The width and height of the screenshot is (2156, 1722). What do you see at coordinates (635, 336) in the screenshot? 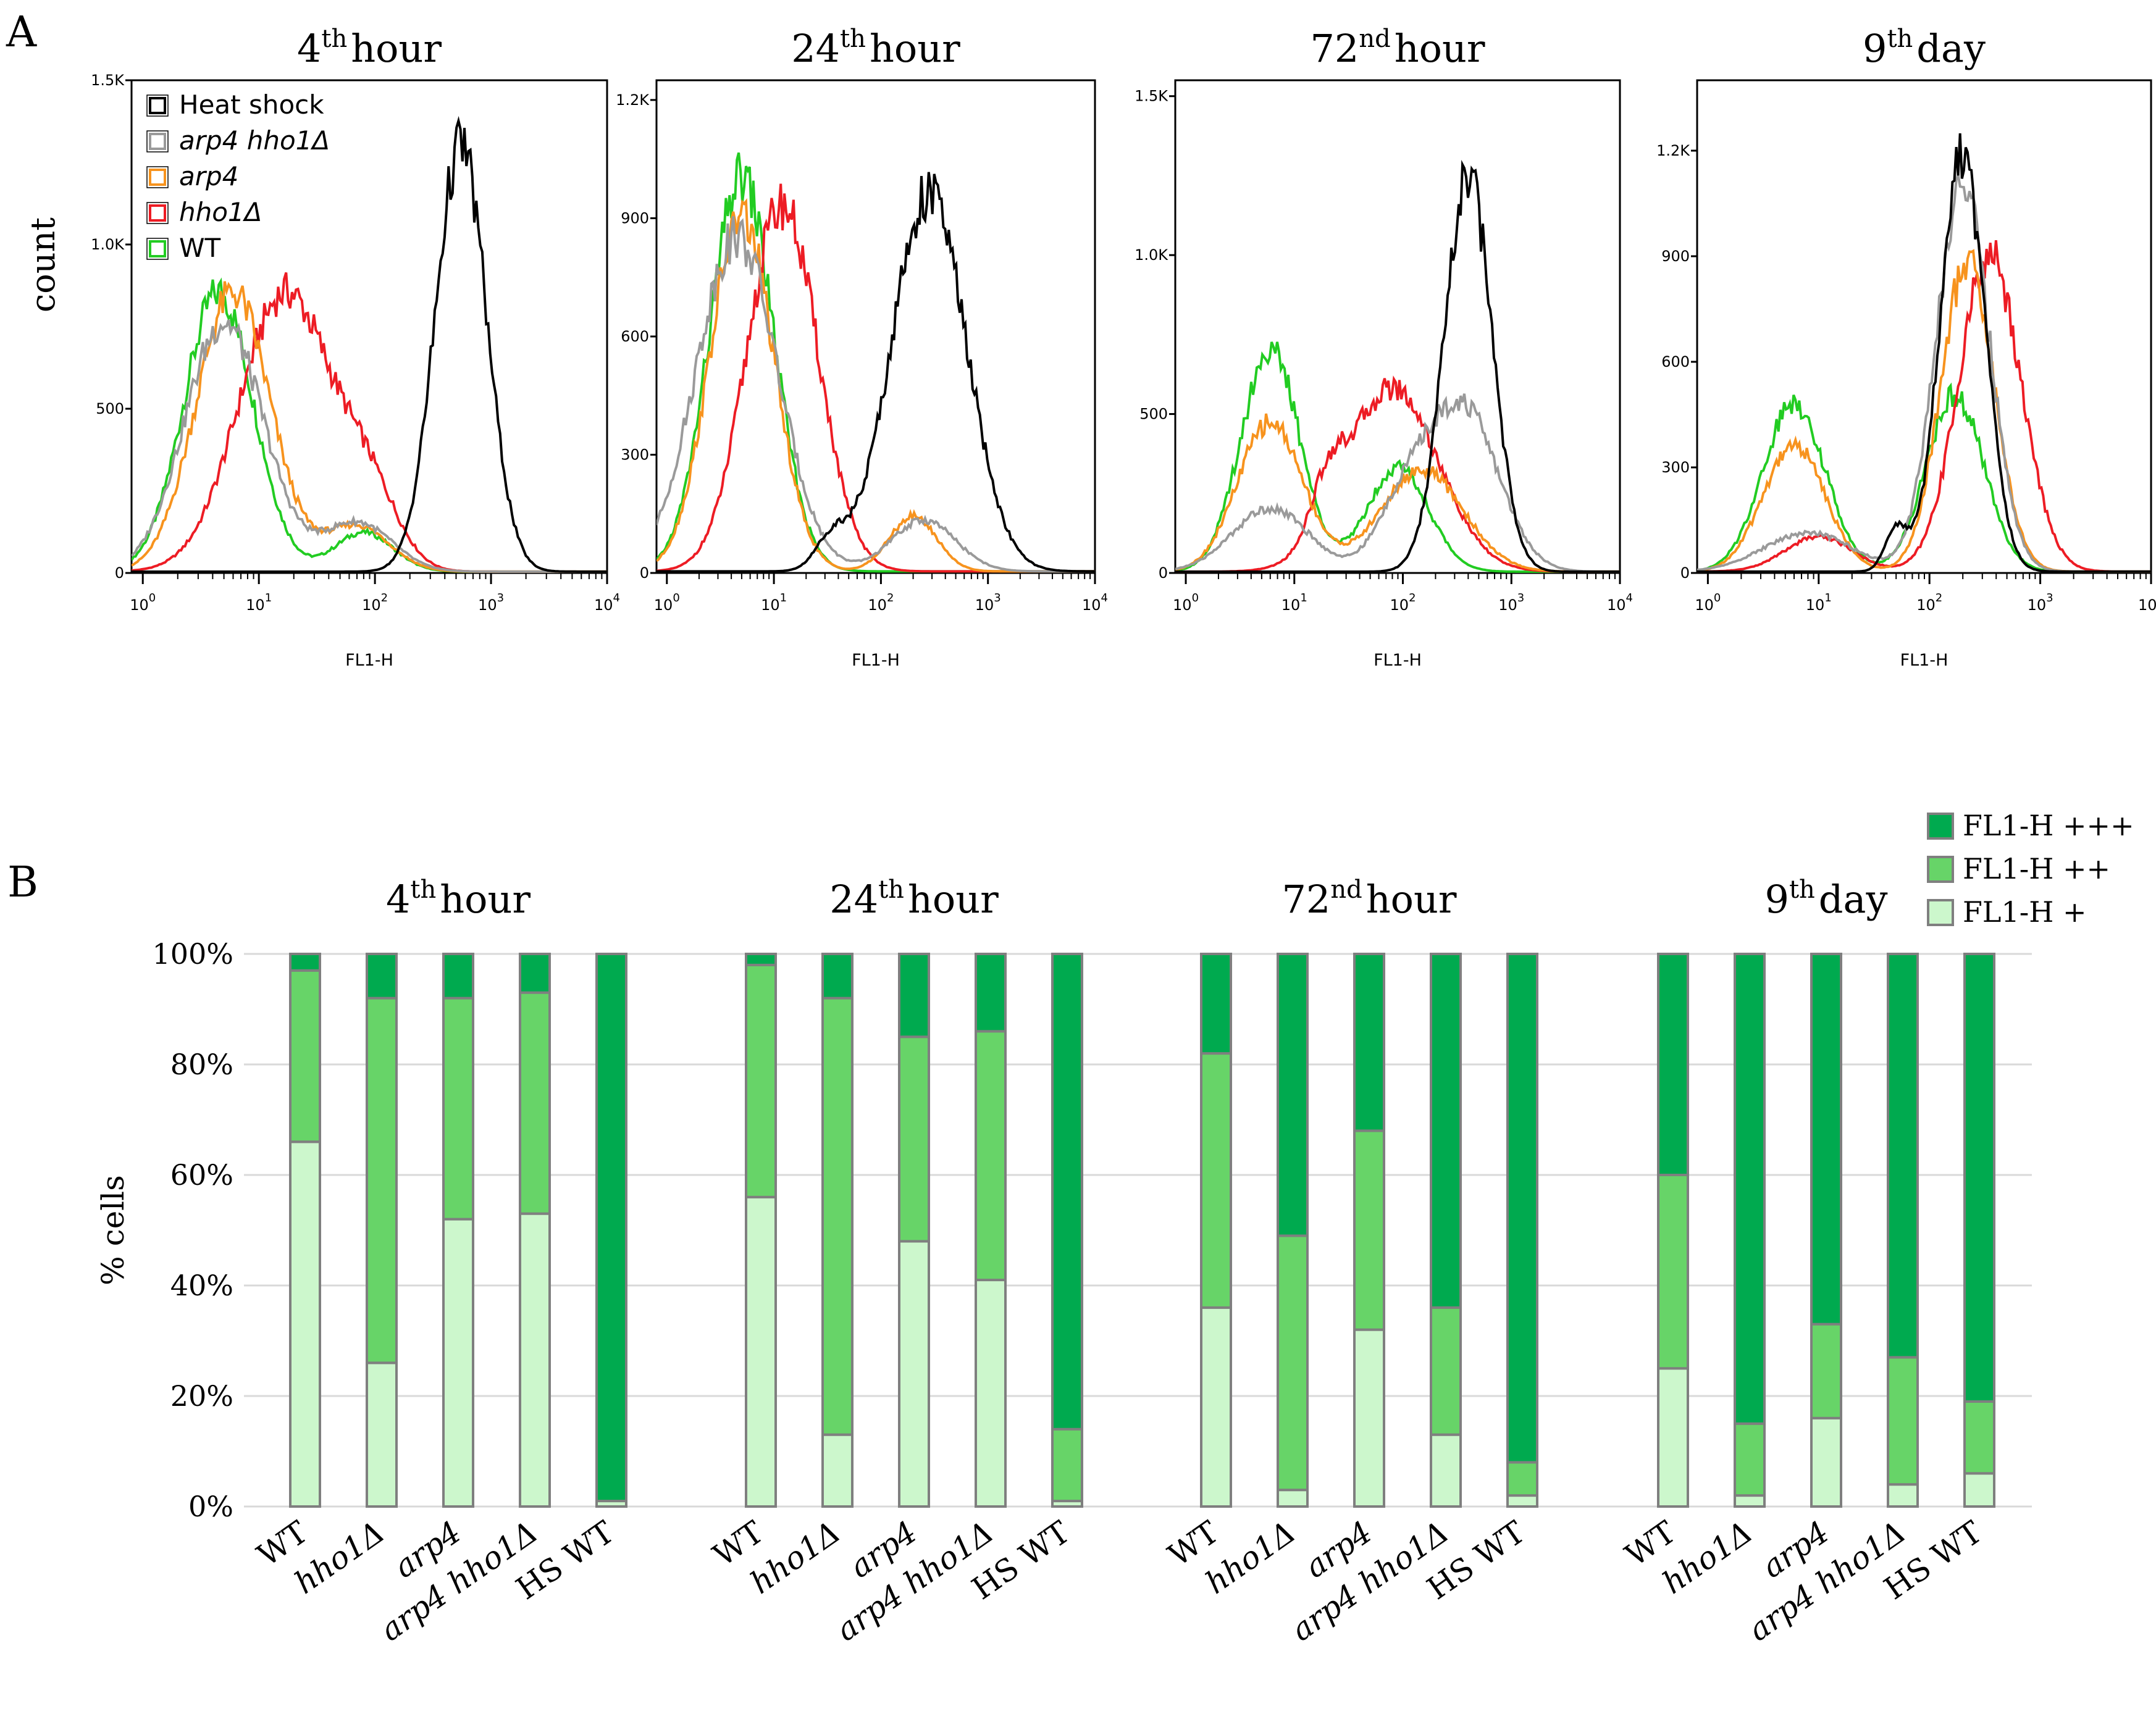
I see `y-tick-label: 600` at bounding box center [635, 336].